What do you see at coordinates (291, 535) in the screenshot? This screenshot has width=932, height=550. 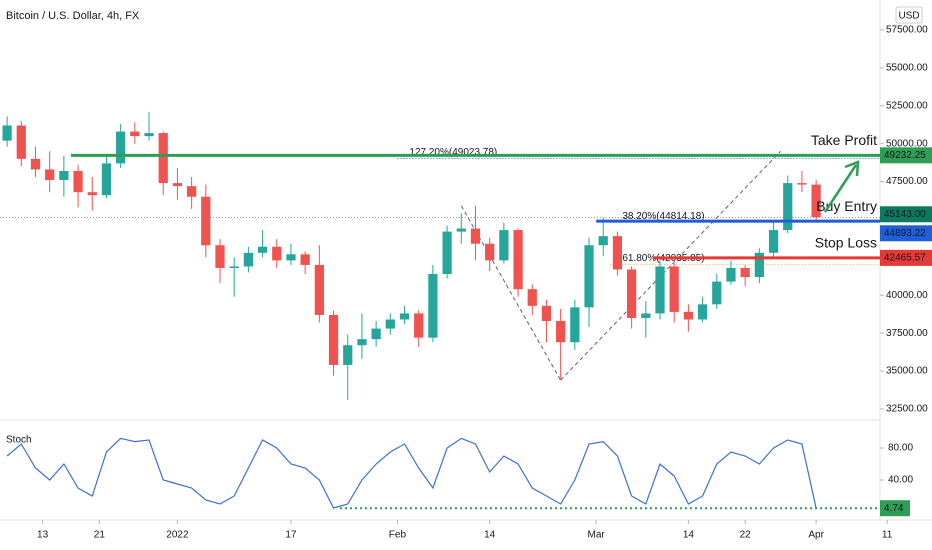 I see `x-tick-label: 17` at bounding box center [291, 535].